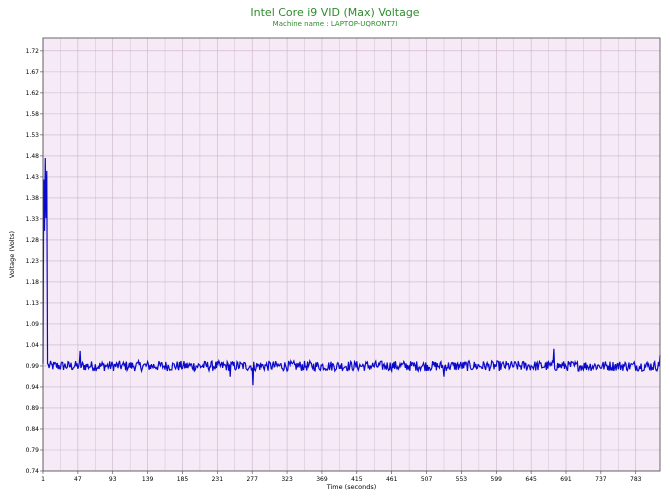 This screenshot has width=670, height=503. I want to click on y-tick-label: 0.89, so click(33, 408).